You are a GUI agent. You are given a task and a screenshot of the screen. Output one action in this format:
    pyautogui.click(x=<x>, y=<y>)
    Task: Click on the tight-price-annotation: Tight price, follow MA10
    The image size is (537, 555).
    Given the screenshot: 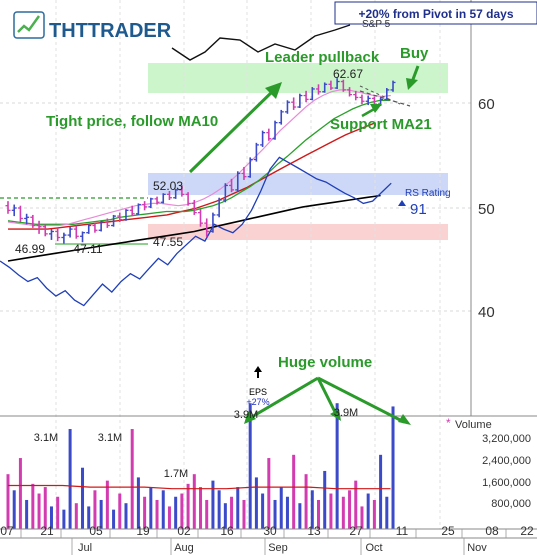 What is the action you would take?
    pyautogui.click(x=132, y=121)
    